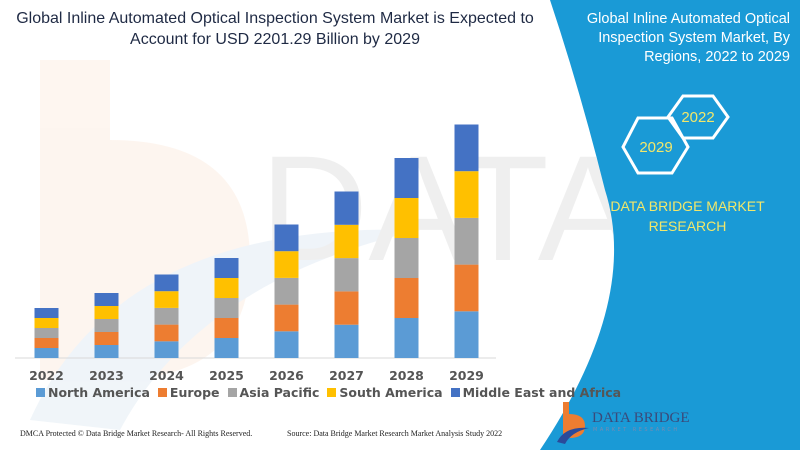 This screenshot has height=450, width=800. Describe the element at coordinates (226, 288) in the screenshot. I see `bar-segment-2025-south-america` at that location.